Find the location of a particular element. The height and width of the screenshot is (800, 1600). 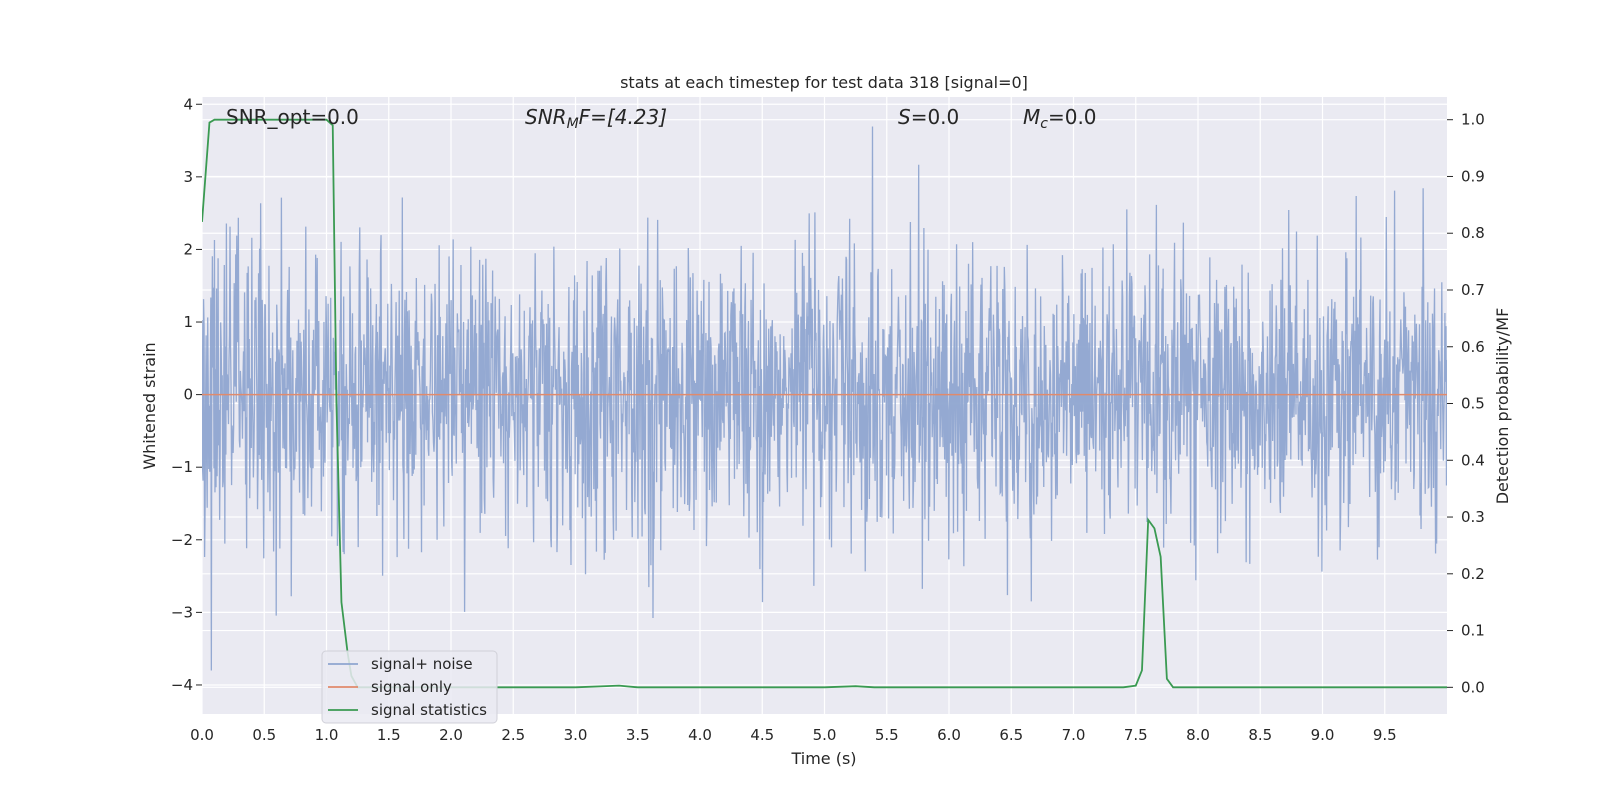

x-tick-label: 7.0 is located at coordinates (1074, 735).